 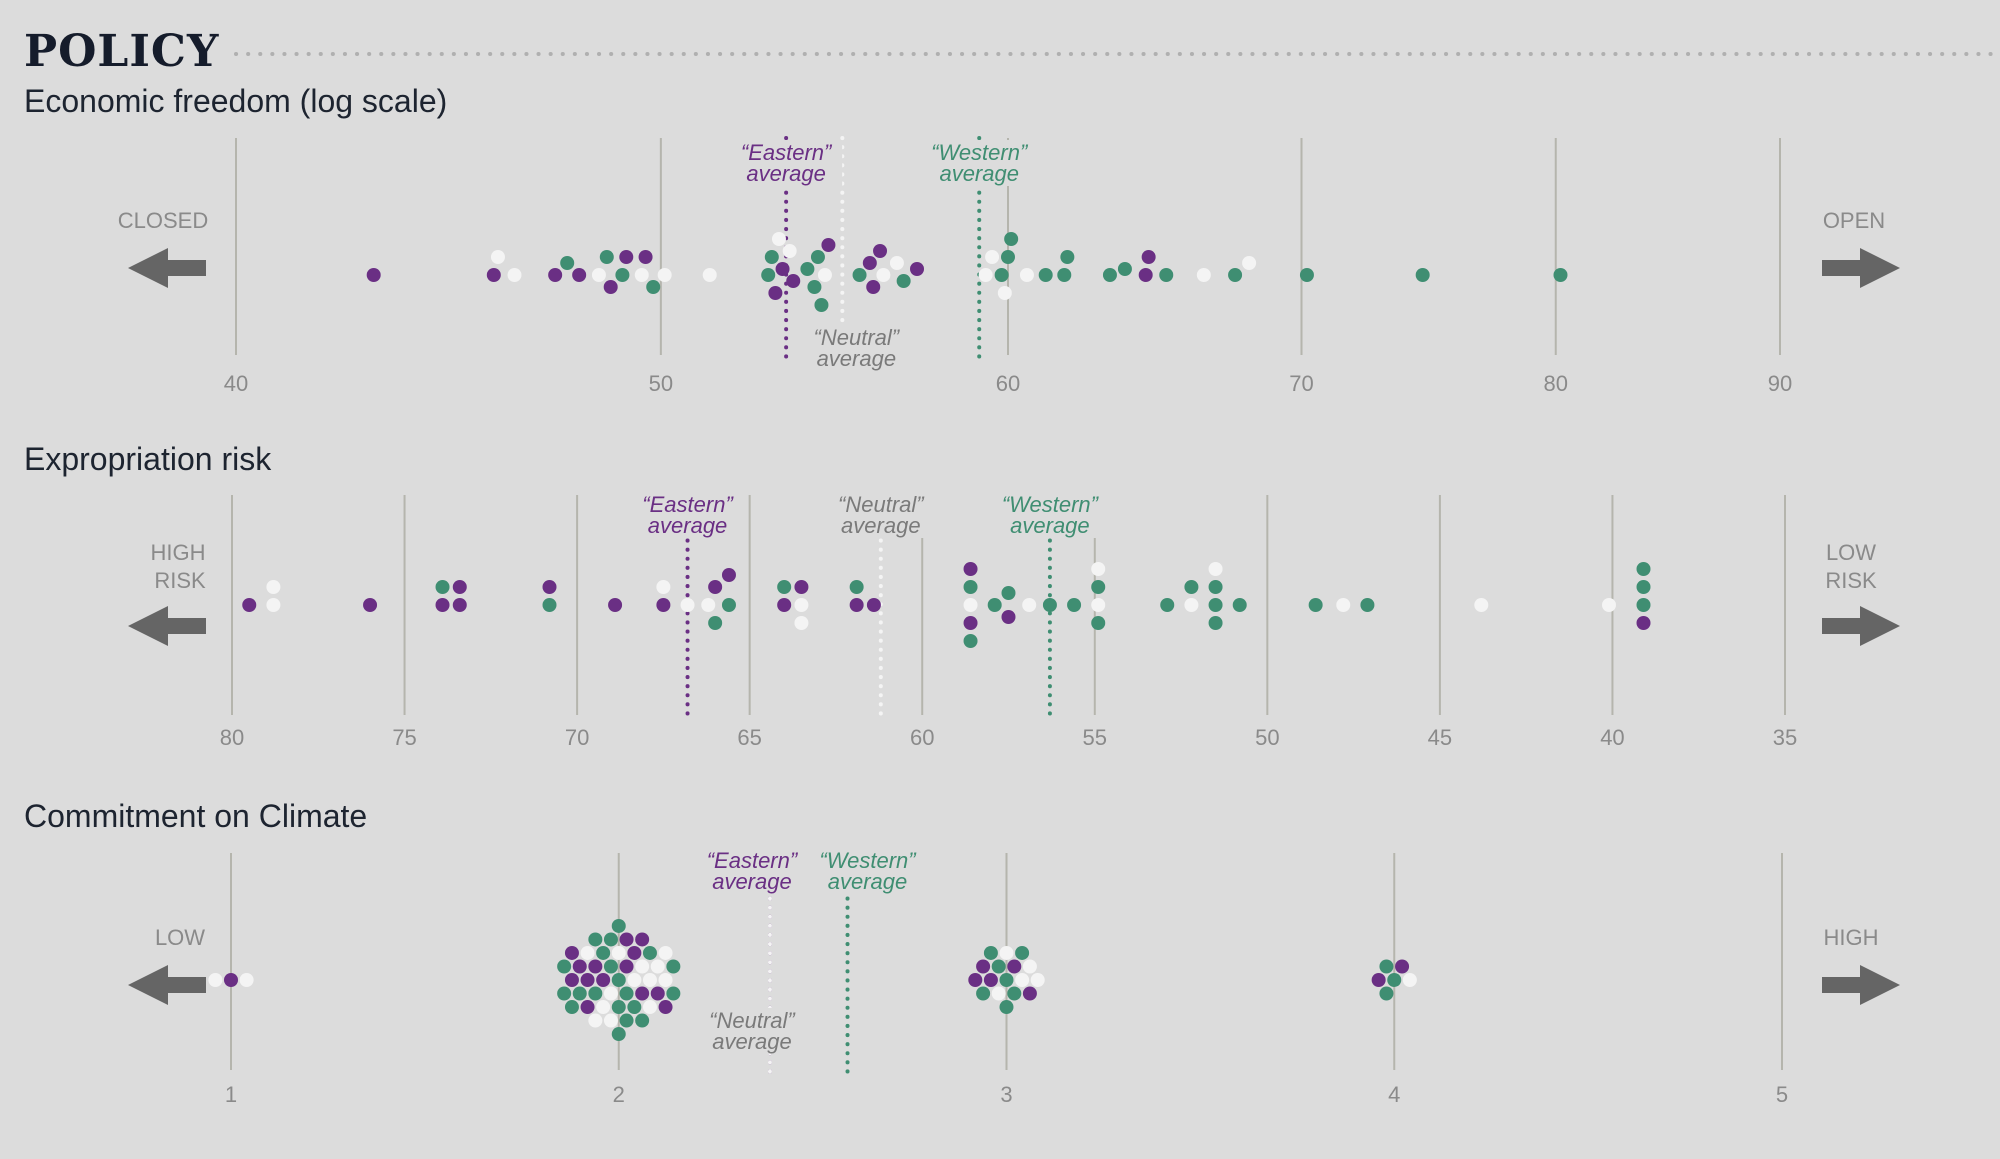 I want to click on tick-label: 75, so click(x=404, y=737).